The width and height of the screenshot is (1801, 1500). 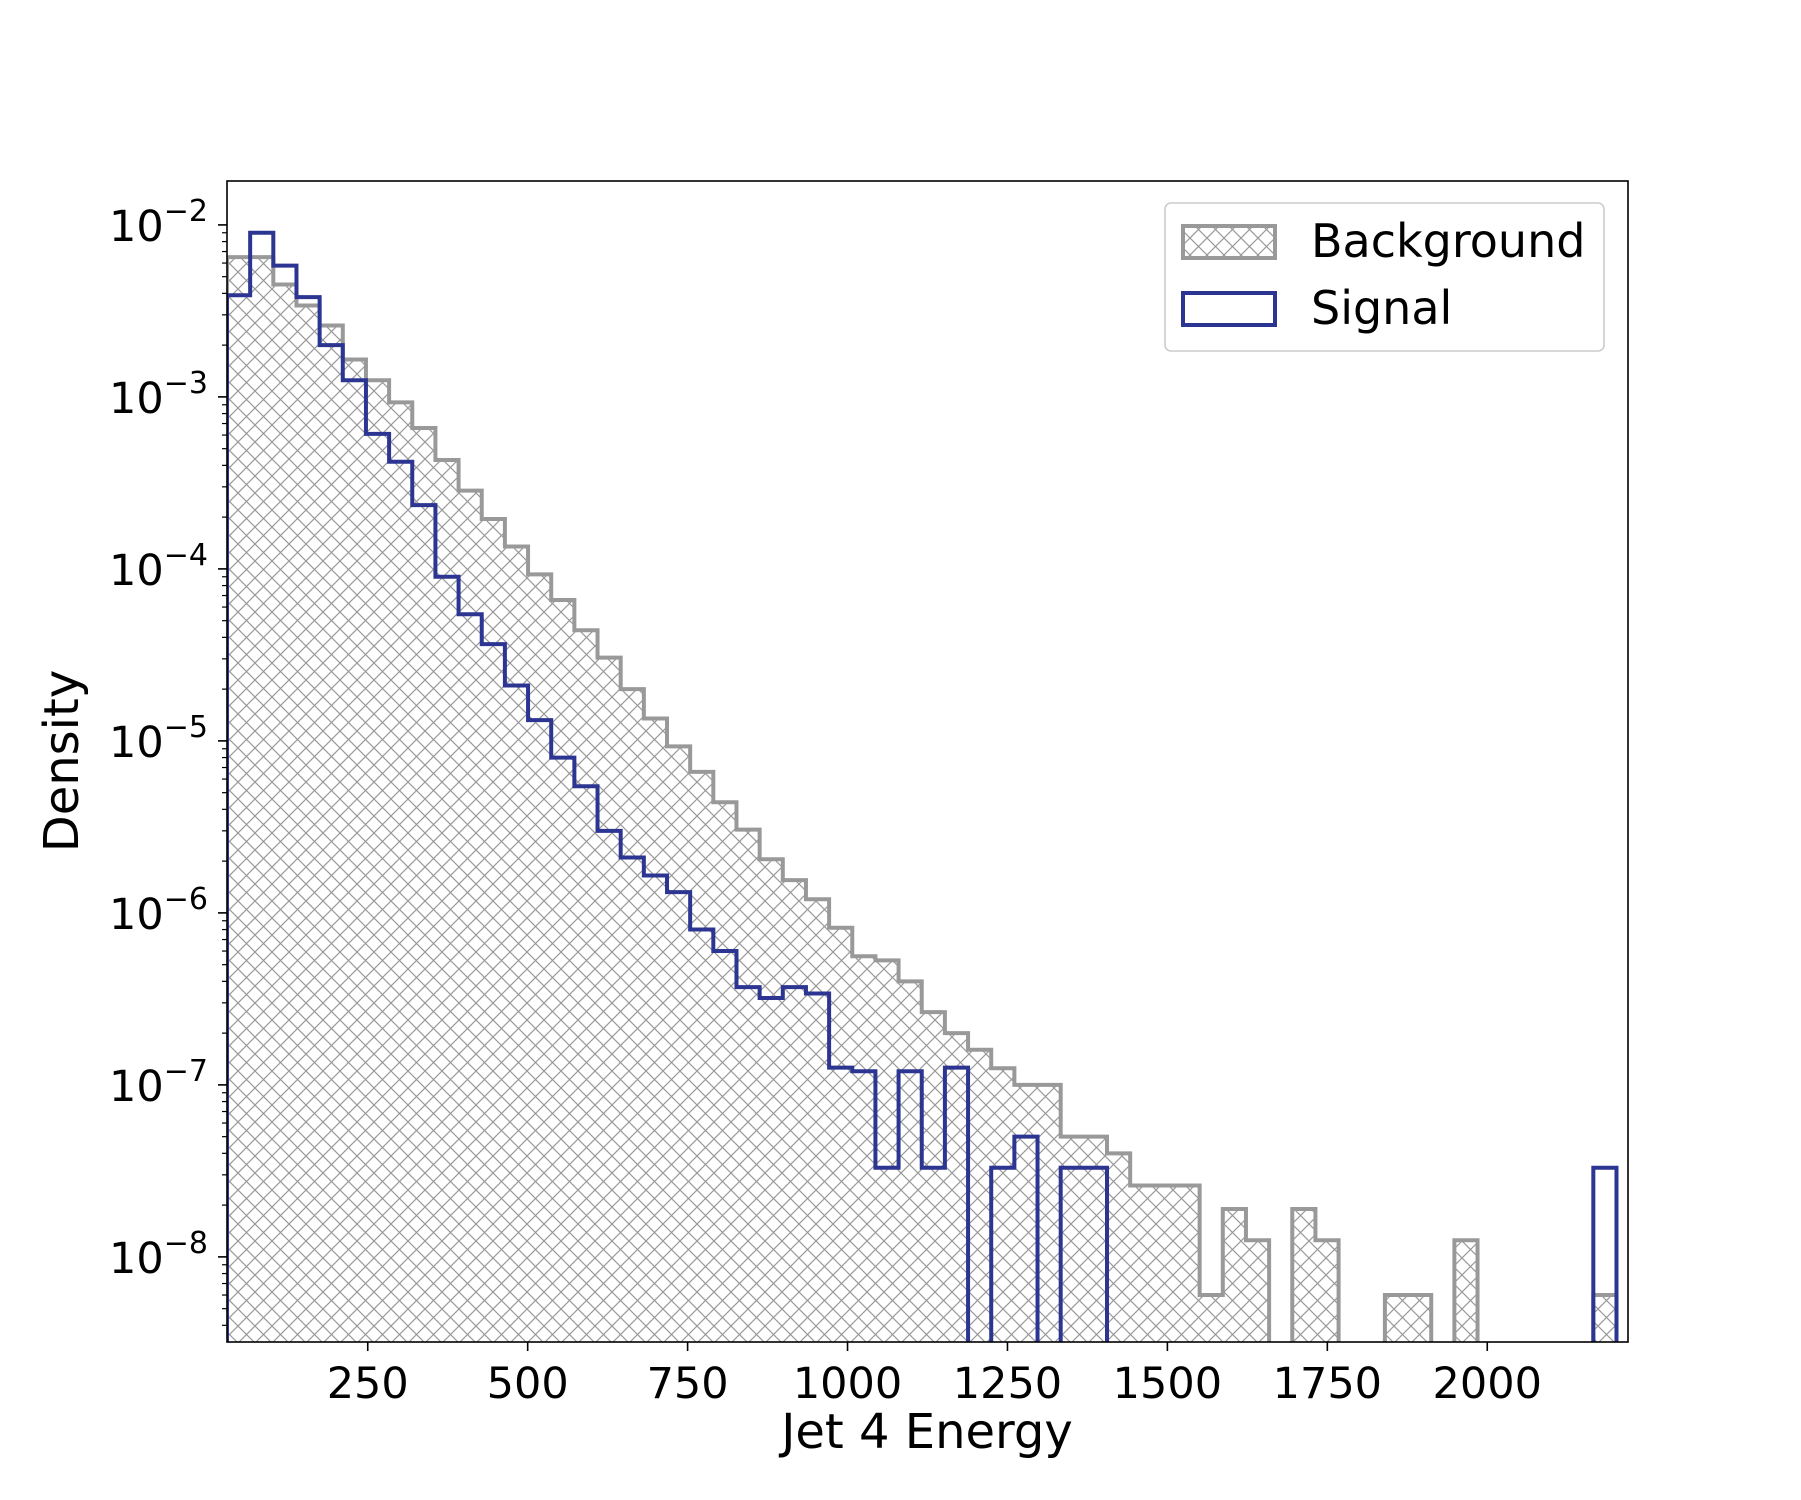 What do you see at coordinates (934, 1375) in the screenshot?
I see `x-axis: 250 500 750 1000 1250 1500 1750 2000` at bounding box center [934, 1375].